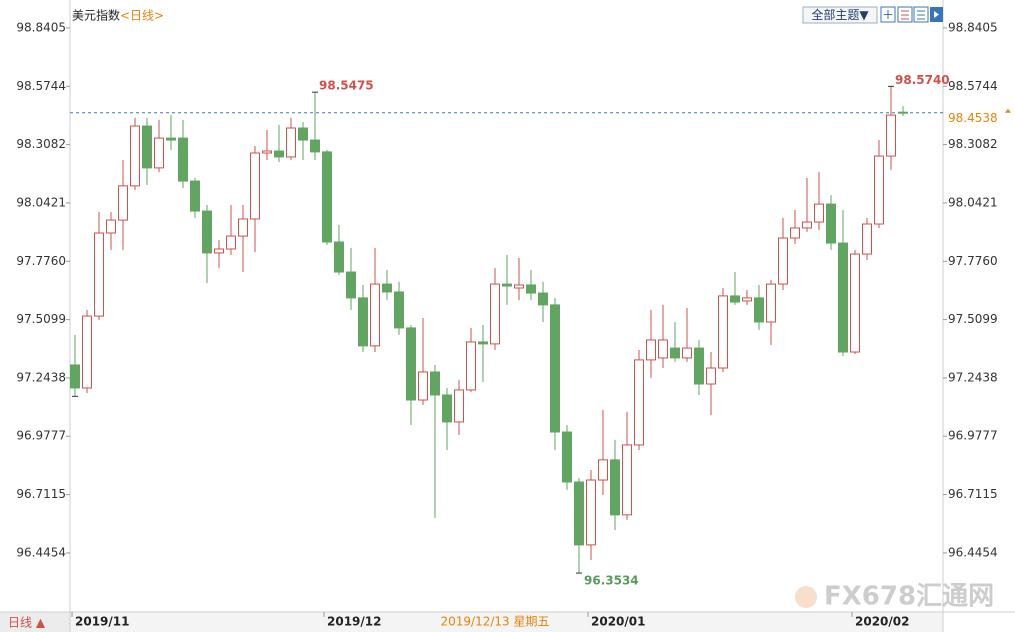  Describe the element at coordinates (102, 622) in the screenshot. I see `x-tick-label: 2019/11` at that location.